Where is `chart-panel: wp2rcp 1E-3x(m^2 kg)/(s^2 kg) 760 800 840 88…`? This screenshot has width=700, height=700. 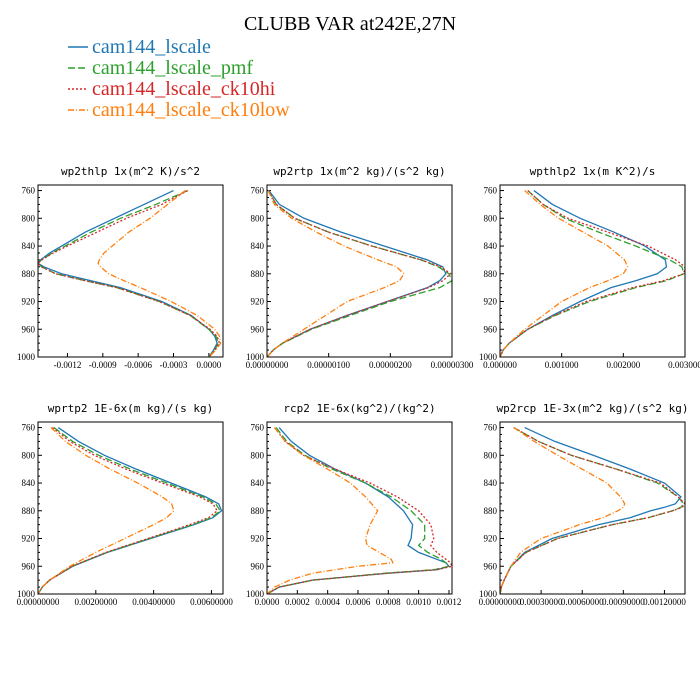 chart-panel: wp2rcp 1E-3x(m^2 kg)/(s^2 kg) 760 800 840 88… is located at coordinates (584, 504).